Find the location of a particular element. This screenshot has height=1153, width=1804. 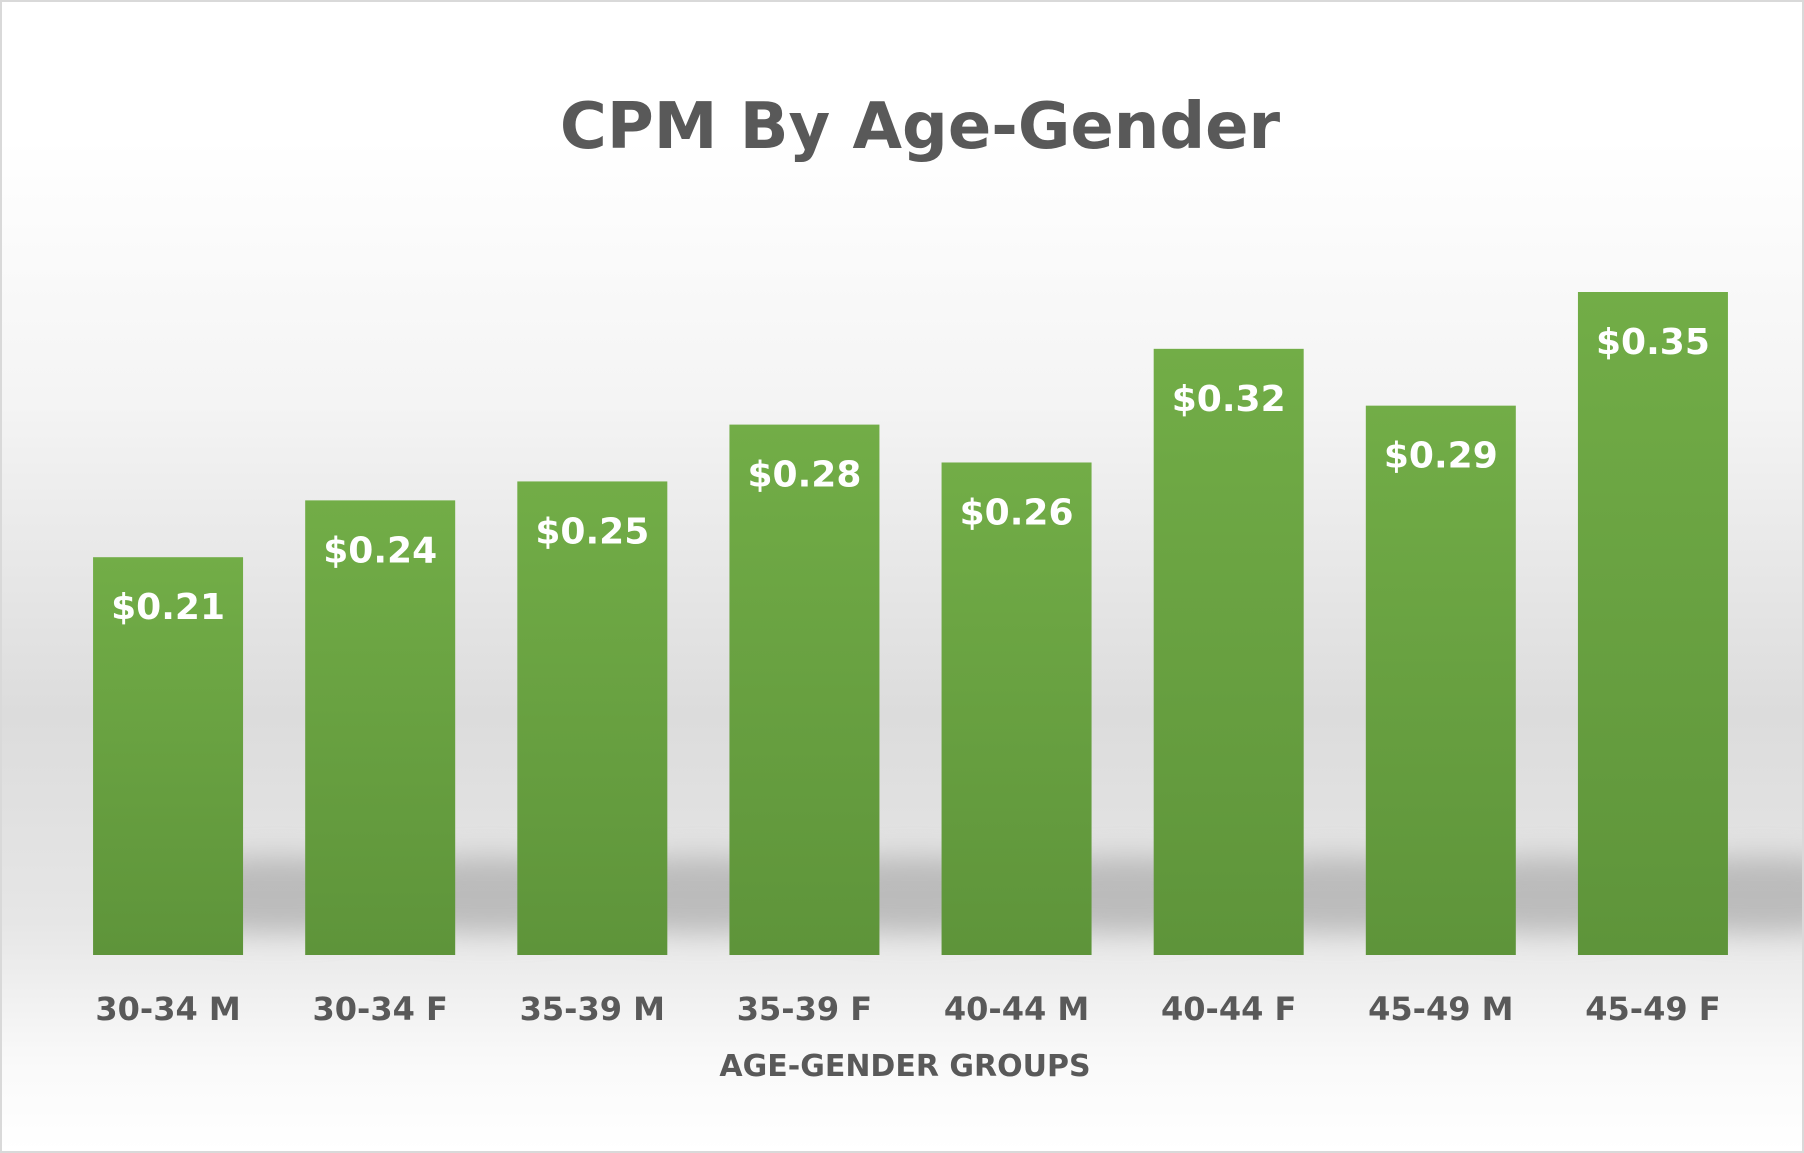

data-label: $0.26 is located at coordinates (1017, 512).